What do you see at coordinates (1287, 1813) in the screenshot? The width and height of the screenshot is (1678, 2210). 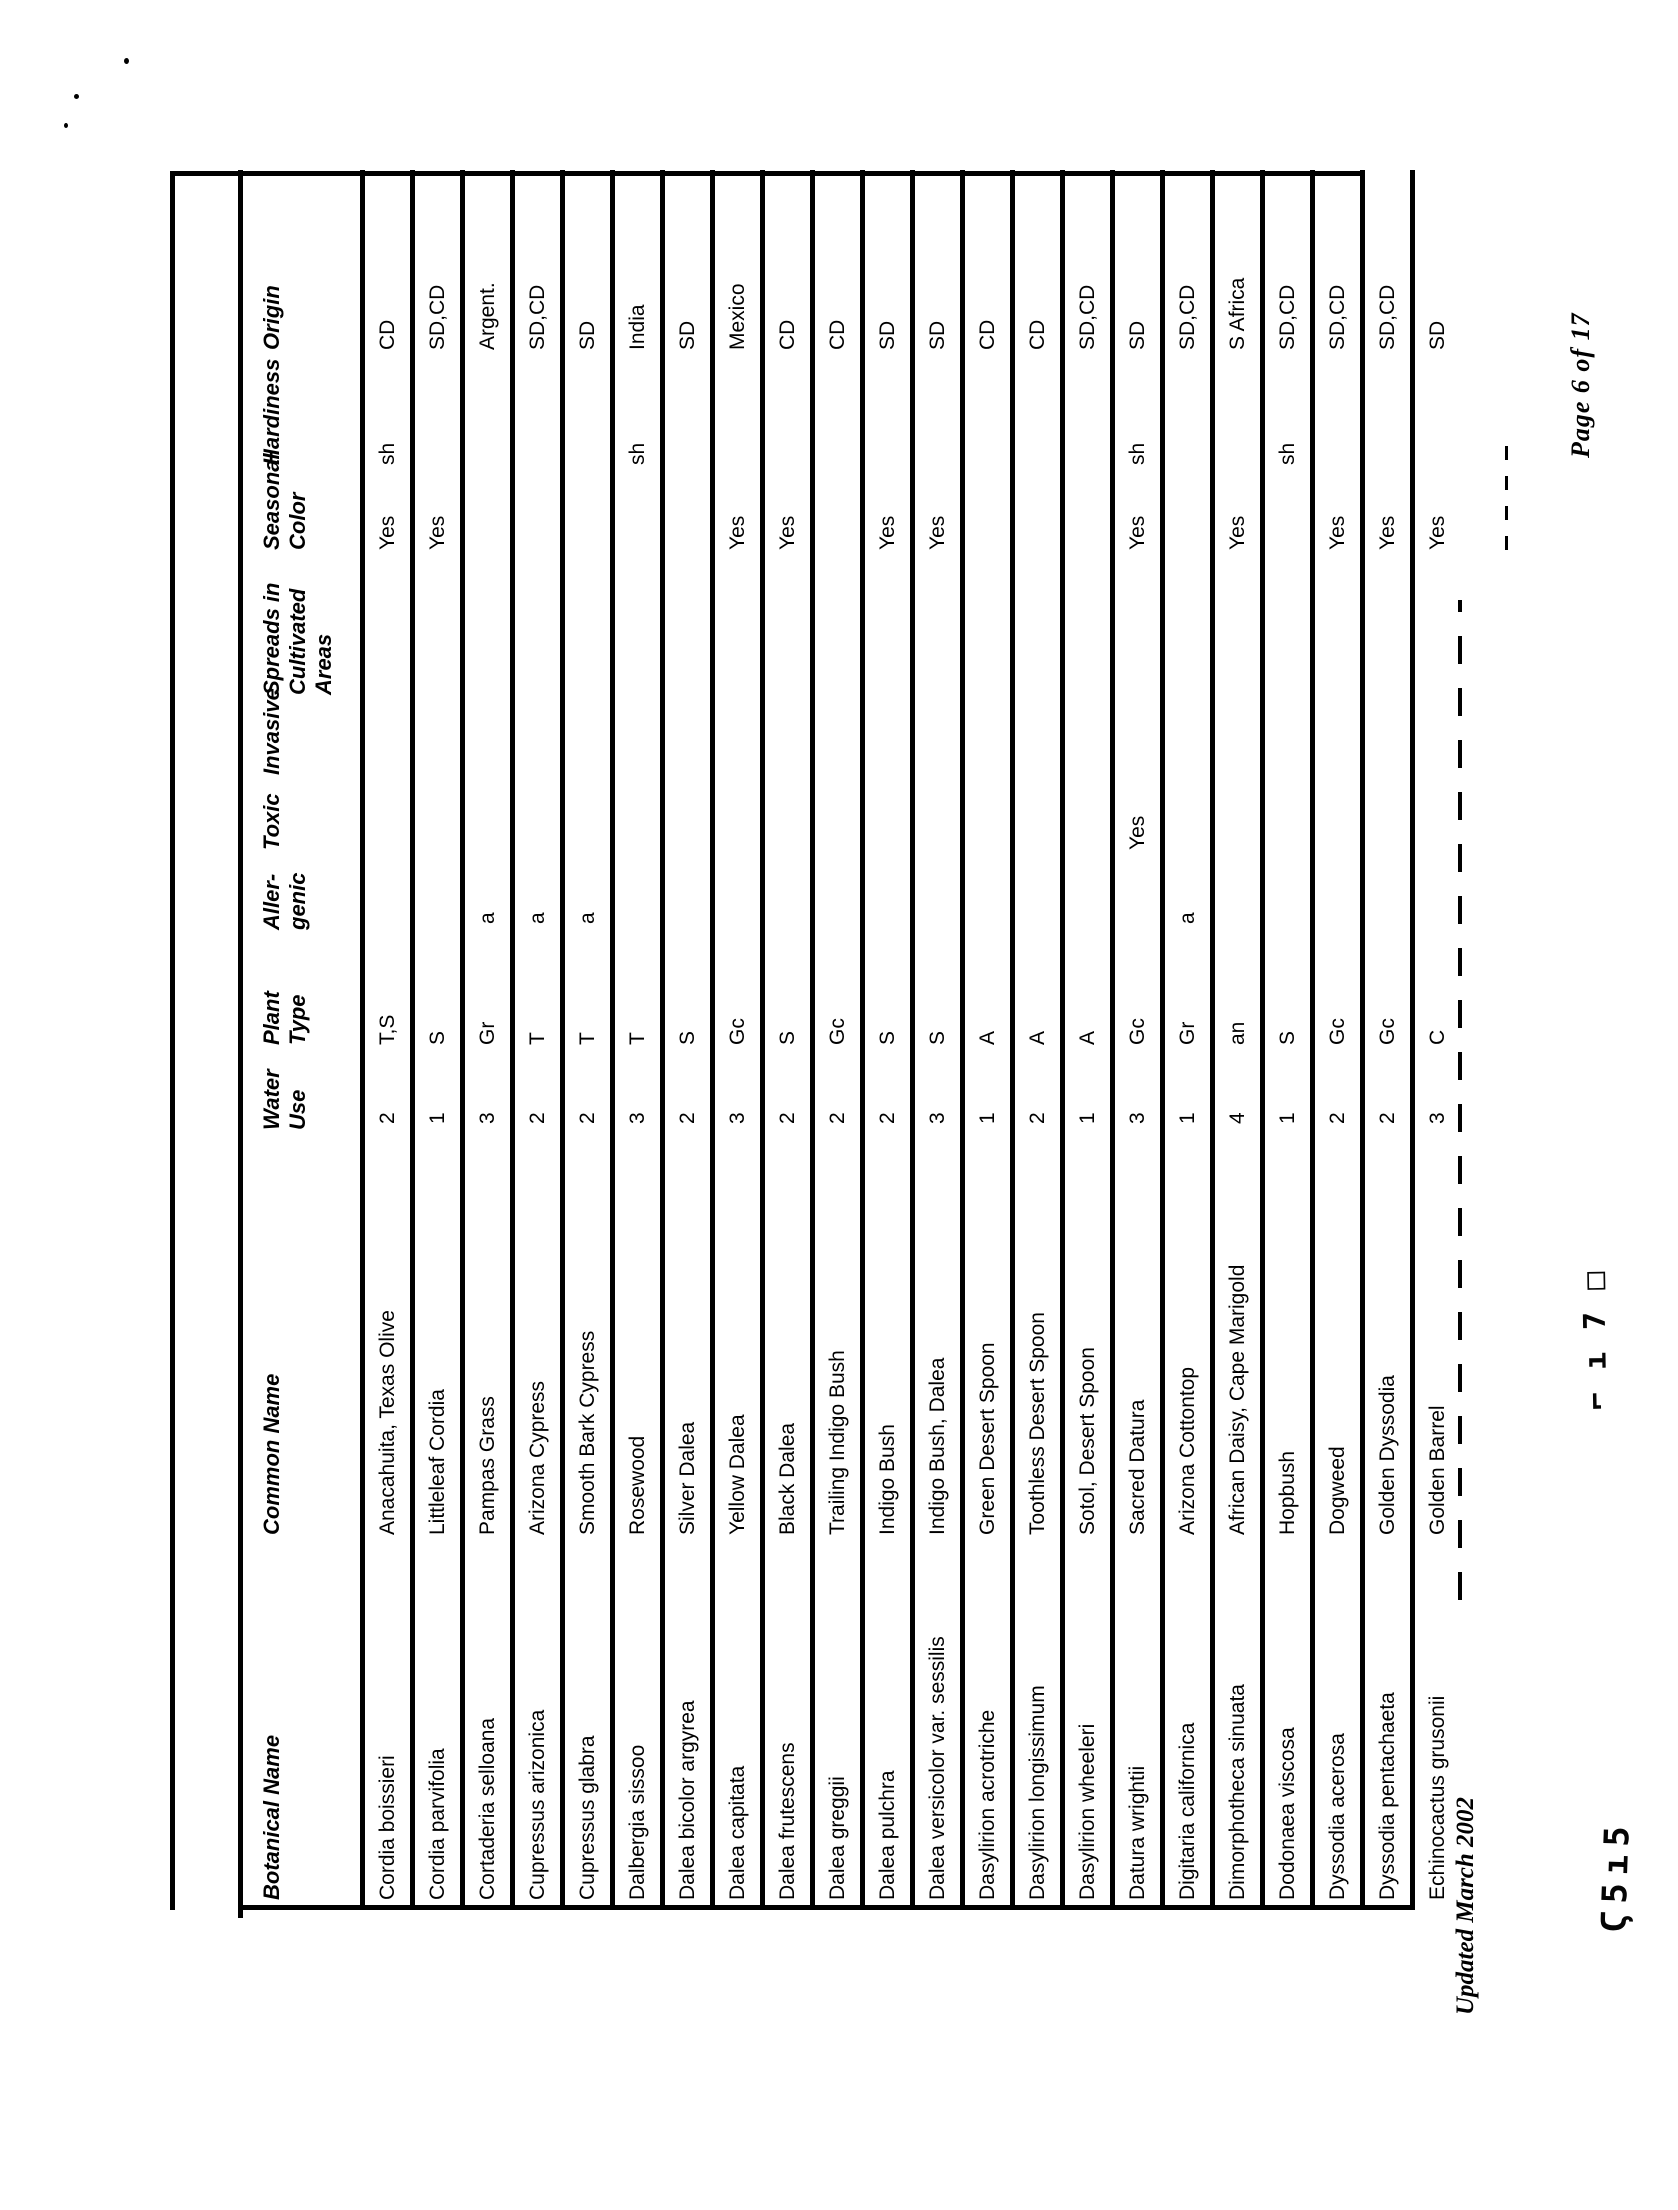 I see `cell-botanical: Dodonaea viscosa` at bounding box center [1287, 1813].